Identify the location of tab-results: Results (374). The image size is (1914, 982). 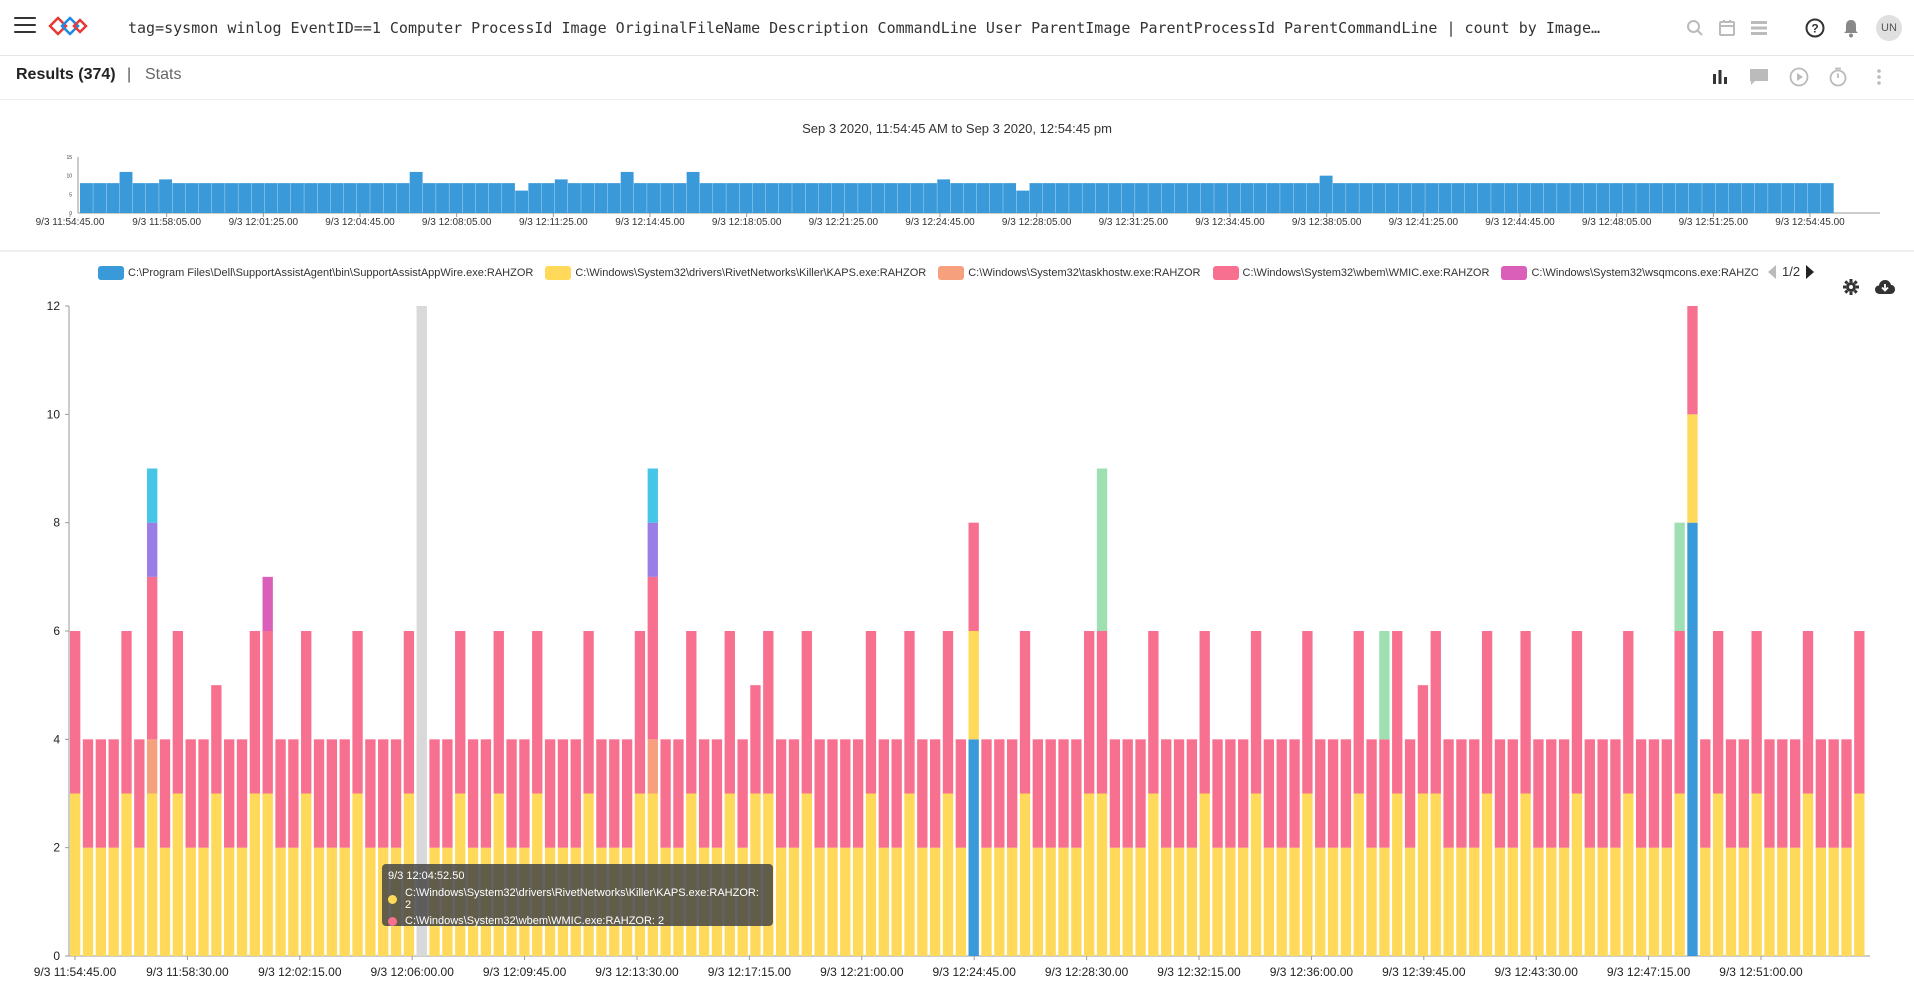
(66, 74).